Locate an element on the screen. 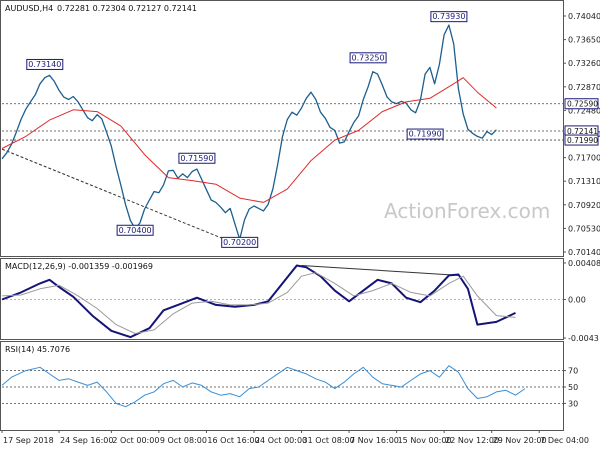  y-tick-label: 0.70140 is located at coordinates (584, 252).